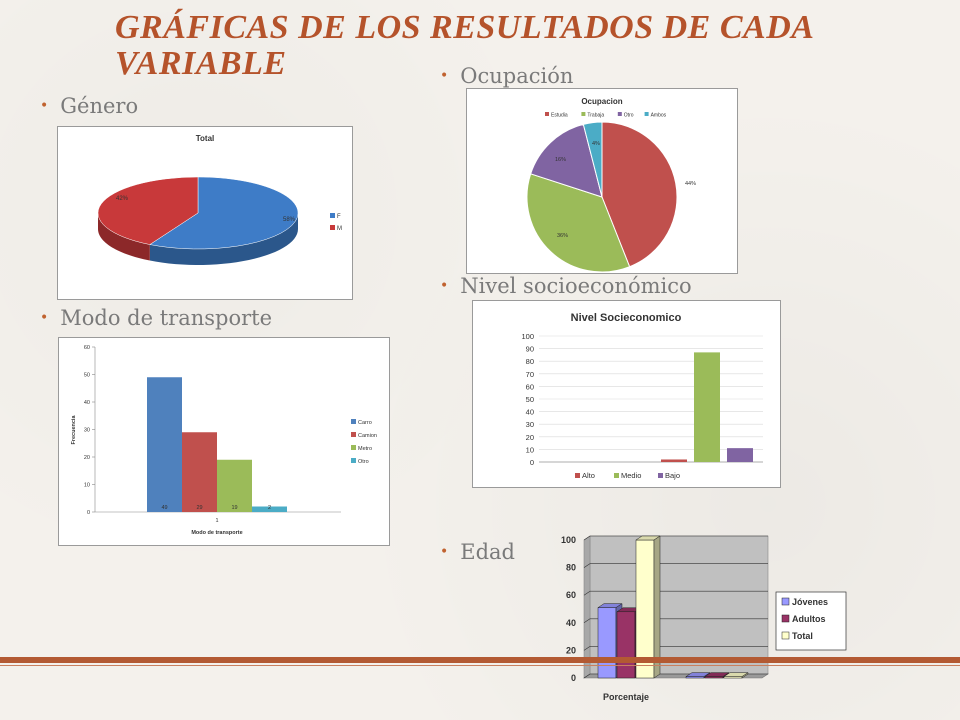 The height and width of the screenshot is (720, 960). Describe the element at coordinates (353, 447) in the screenshot. I see `legend-swatch-Metro` at that location.